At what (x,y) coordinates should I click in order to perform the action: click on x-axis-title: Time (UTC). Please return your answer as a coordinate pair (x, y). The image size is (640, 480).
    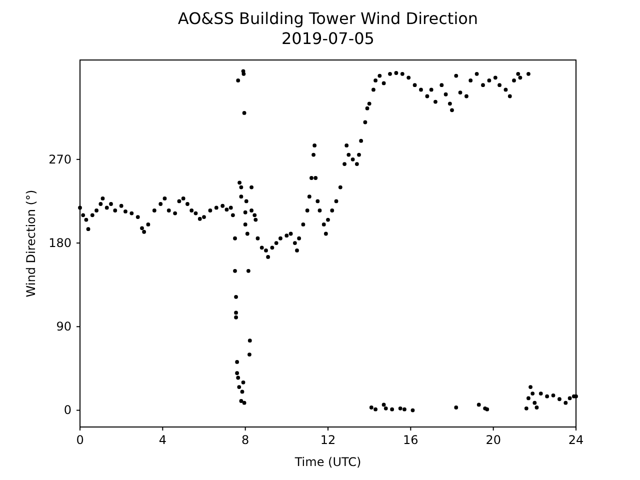
    Looking at the image, I should click on (328, 462).